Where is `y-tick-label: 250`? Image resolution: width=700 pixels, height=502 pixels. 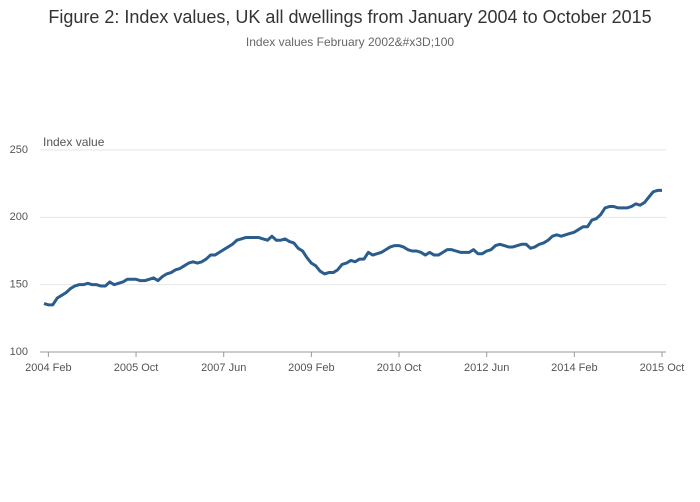
y-tick-label: 250 is located at coordinates (19, 150).